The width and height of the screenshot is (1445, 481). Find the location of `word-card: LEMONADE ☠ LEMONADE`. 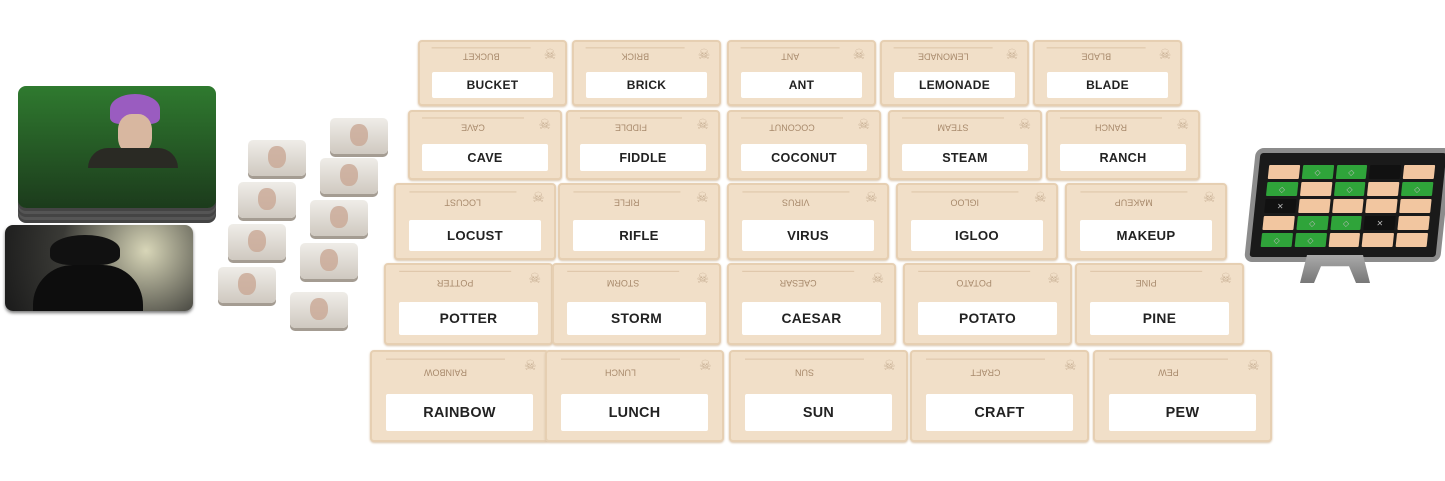

word-card: LEMONADE ☠ LEMONADE is located at coordinates (954, 73).